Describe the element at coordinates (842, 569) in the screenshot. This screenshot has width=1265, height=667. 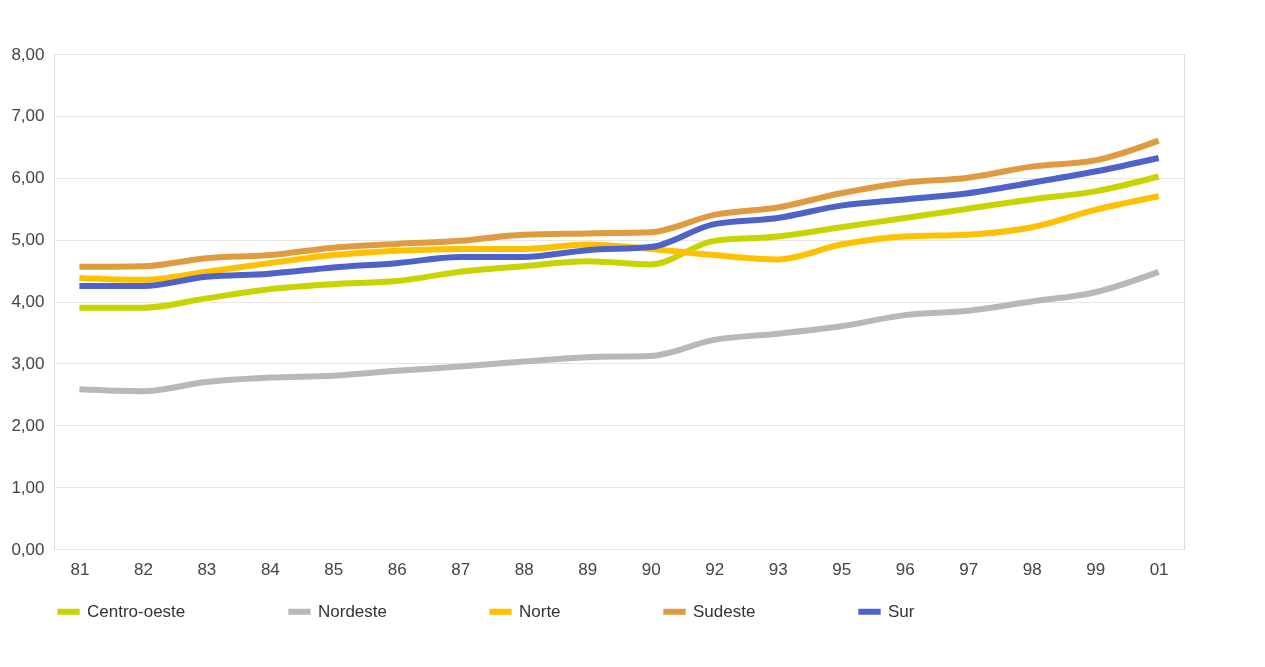
I see `x-tick-label: 95` at that location.